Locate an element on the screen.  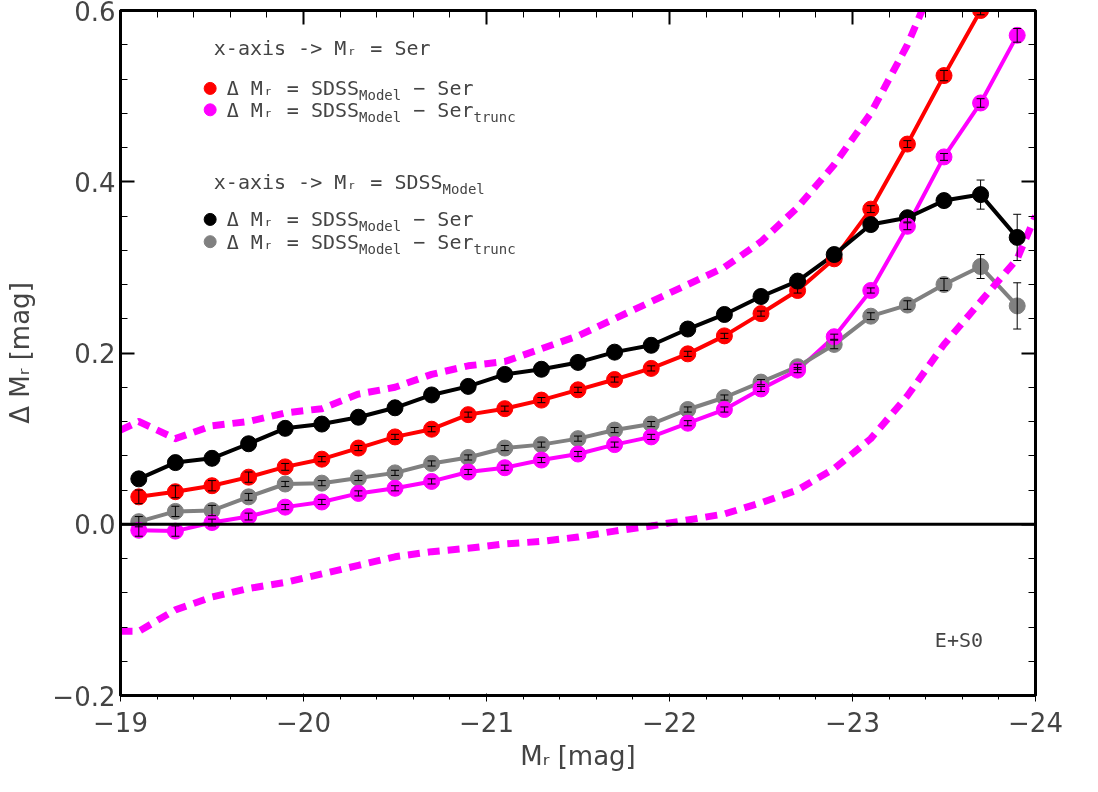
y-tick-label: 0.2 is located at coordinates (95, 354).